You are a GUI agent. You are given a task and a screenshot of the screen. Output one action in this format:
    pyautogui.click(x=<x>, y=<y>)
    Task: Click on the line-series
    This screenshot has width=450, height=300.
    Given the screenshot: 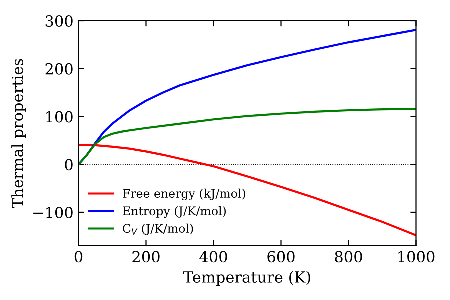 What is the action you would take?
    pyautogui.click(x=247, y=137)
    